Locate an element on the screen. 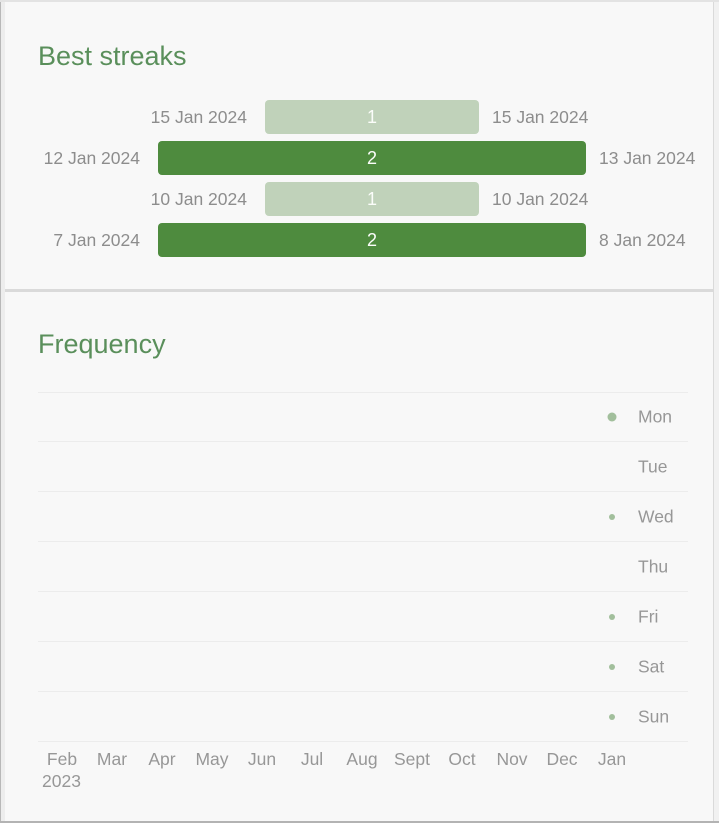 The width and height of the screenshot is (719, 823). weekday-label: Fri is located at coordinates (648, 616).